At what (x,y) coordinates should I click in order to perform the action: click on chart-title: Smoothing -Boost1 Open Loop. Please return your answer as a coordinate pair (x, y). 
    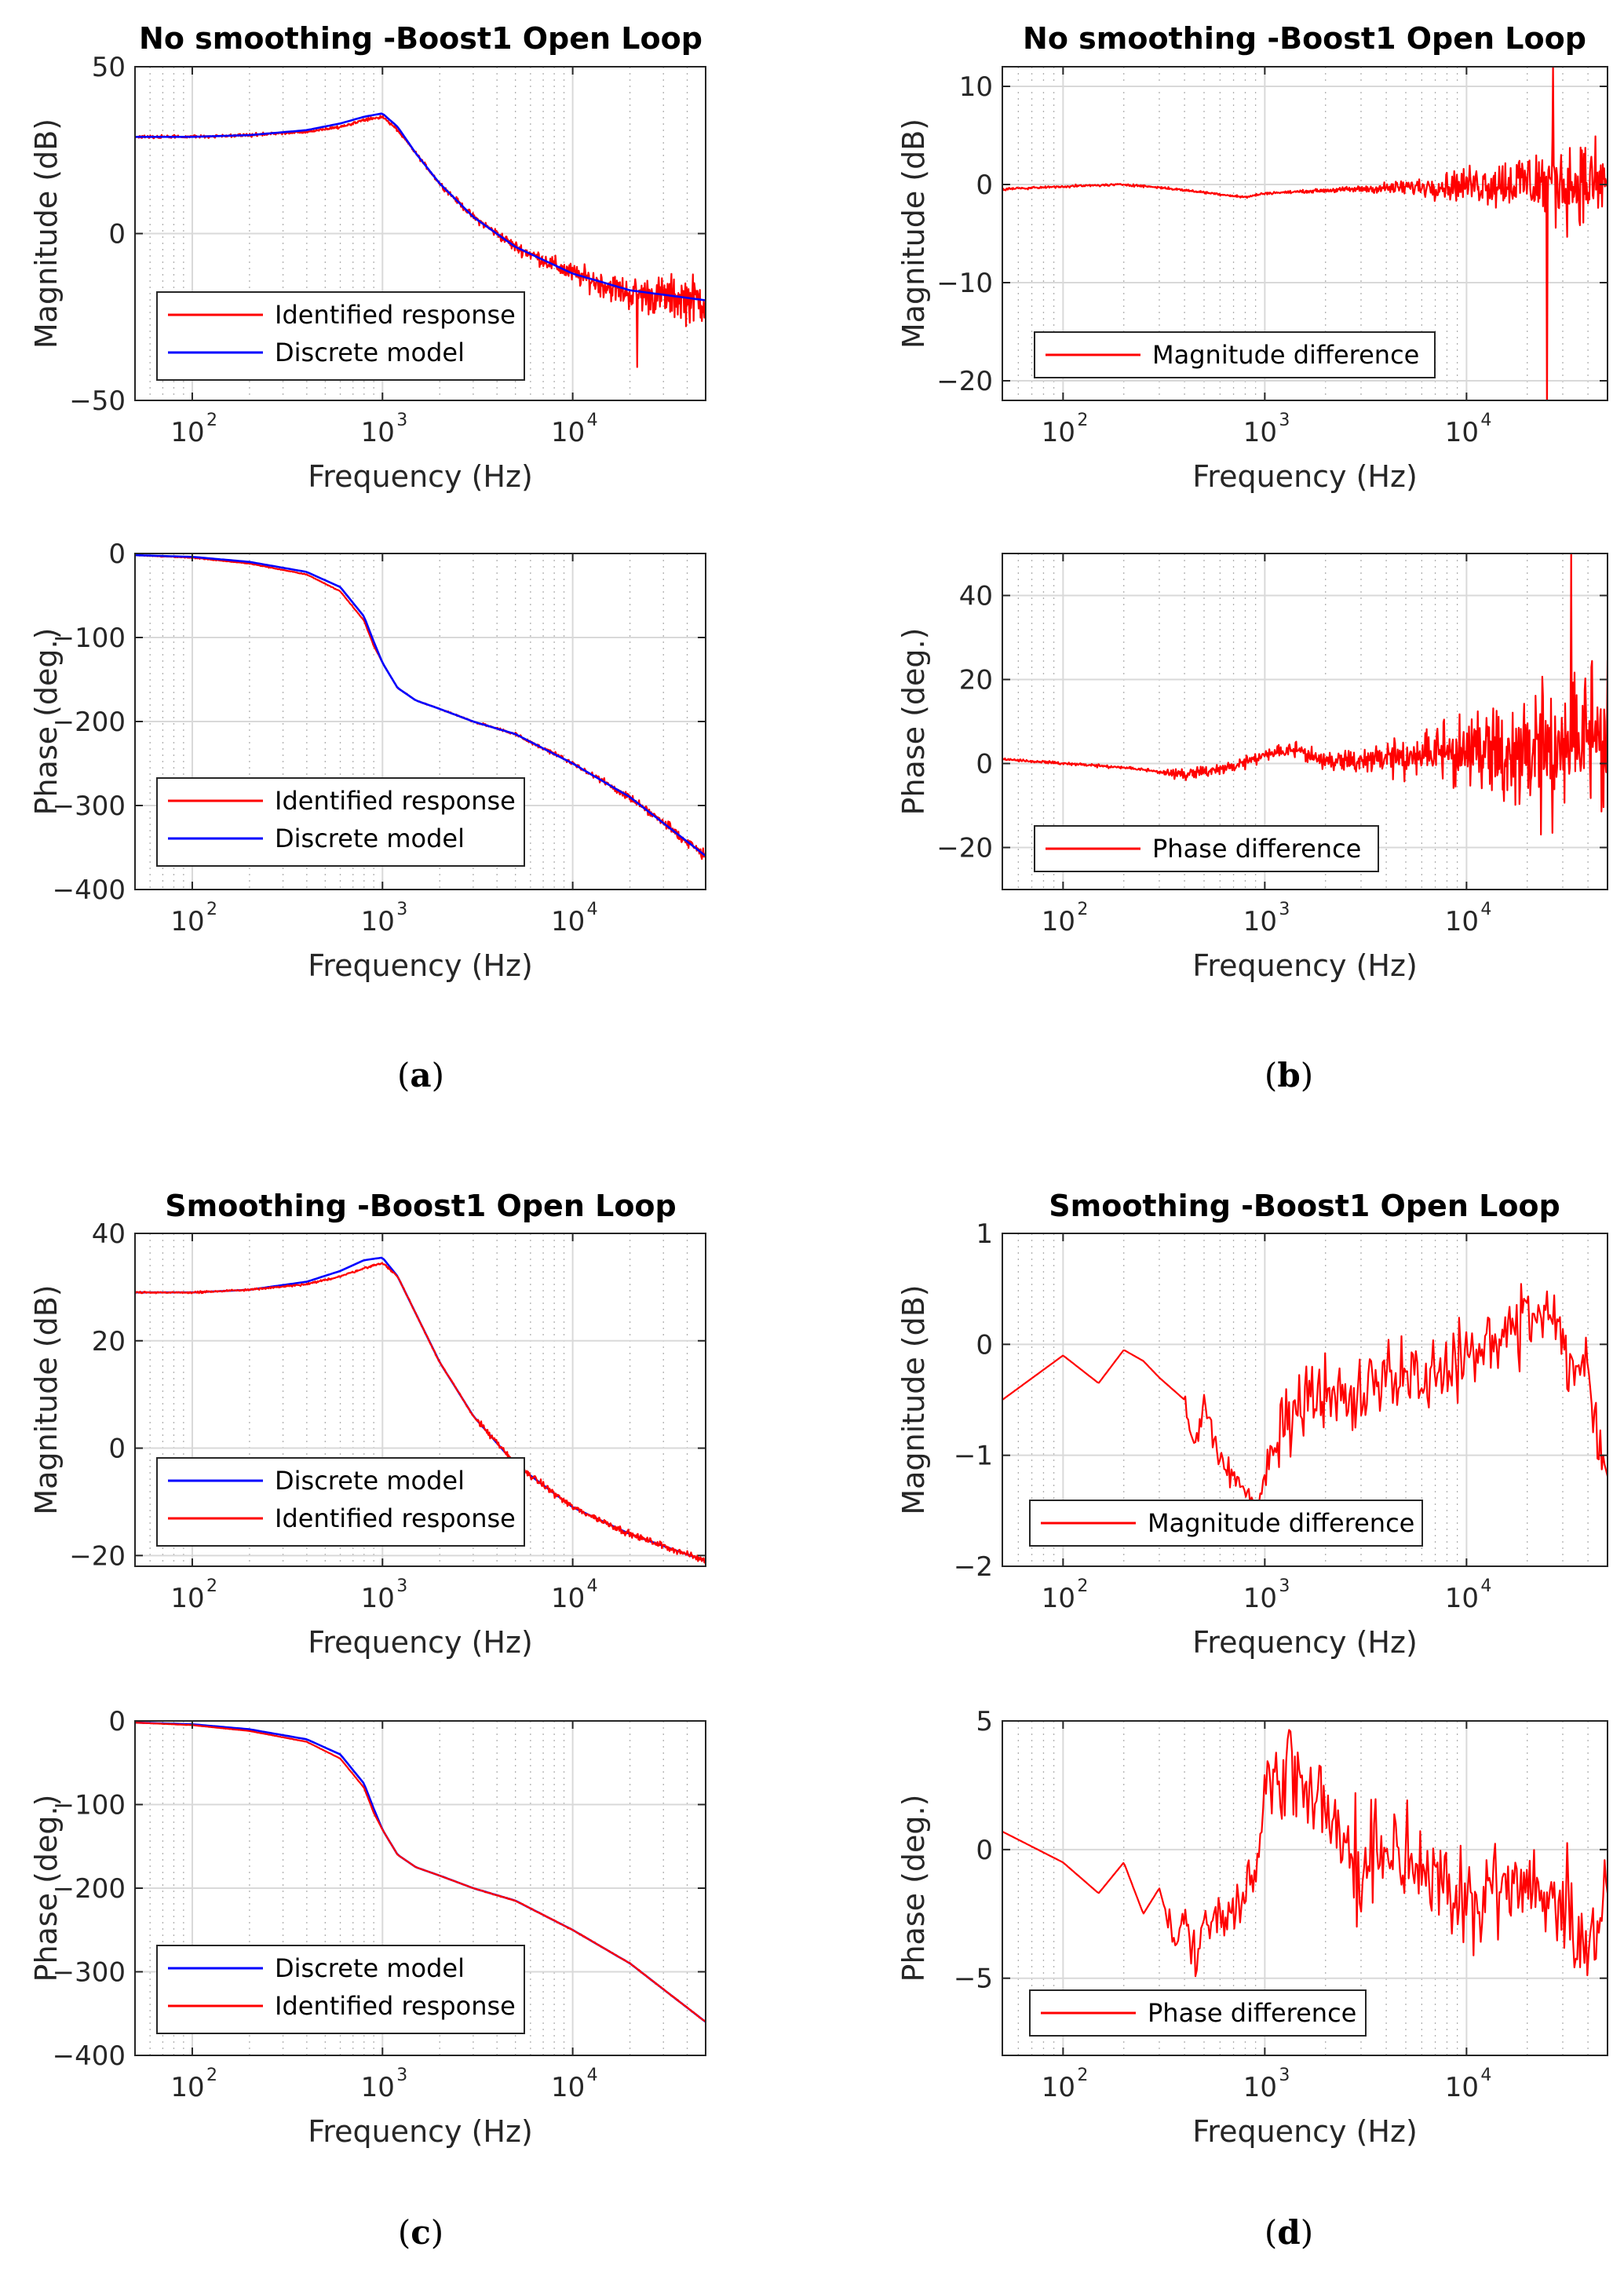
    Looking at the image, I should click on (421, 1206).